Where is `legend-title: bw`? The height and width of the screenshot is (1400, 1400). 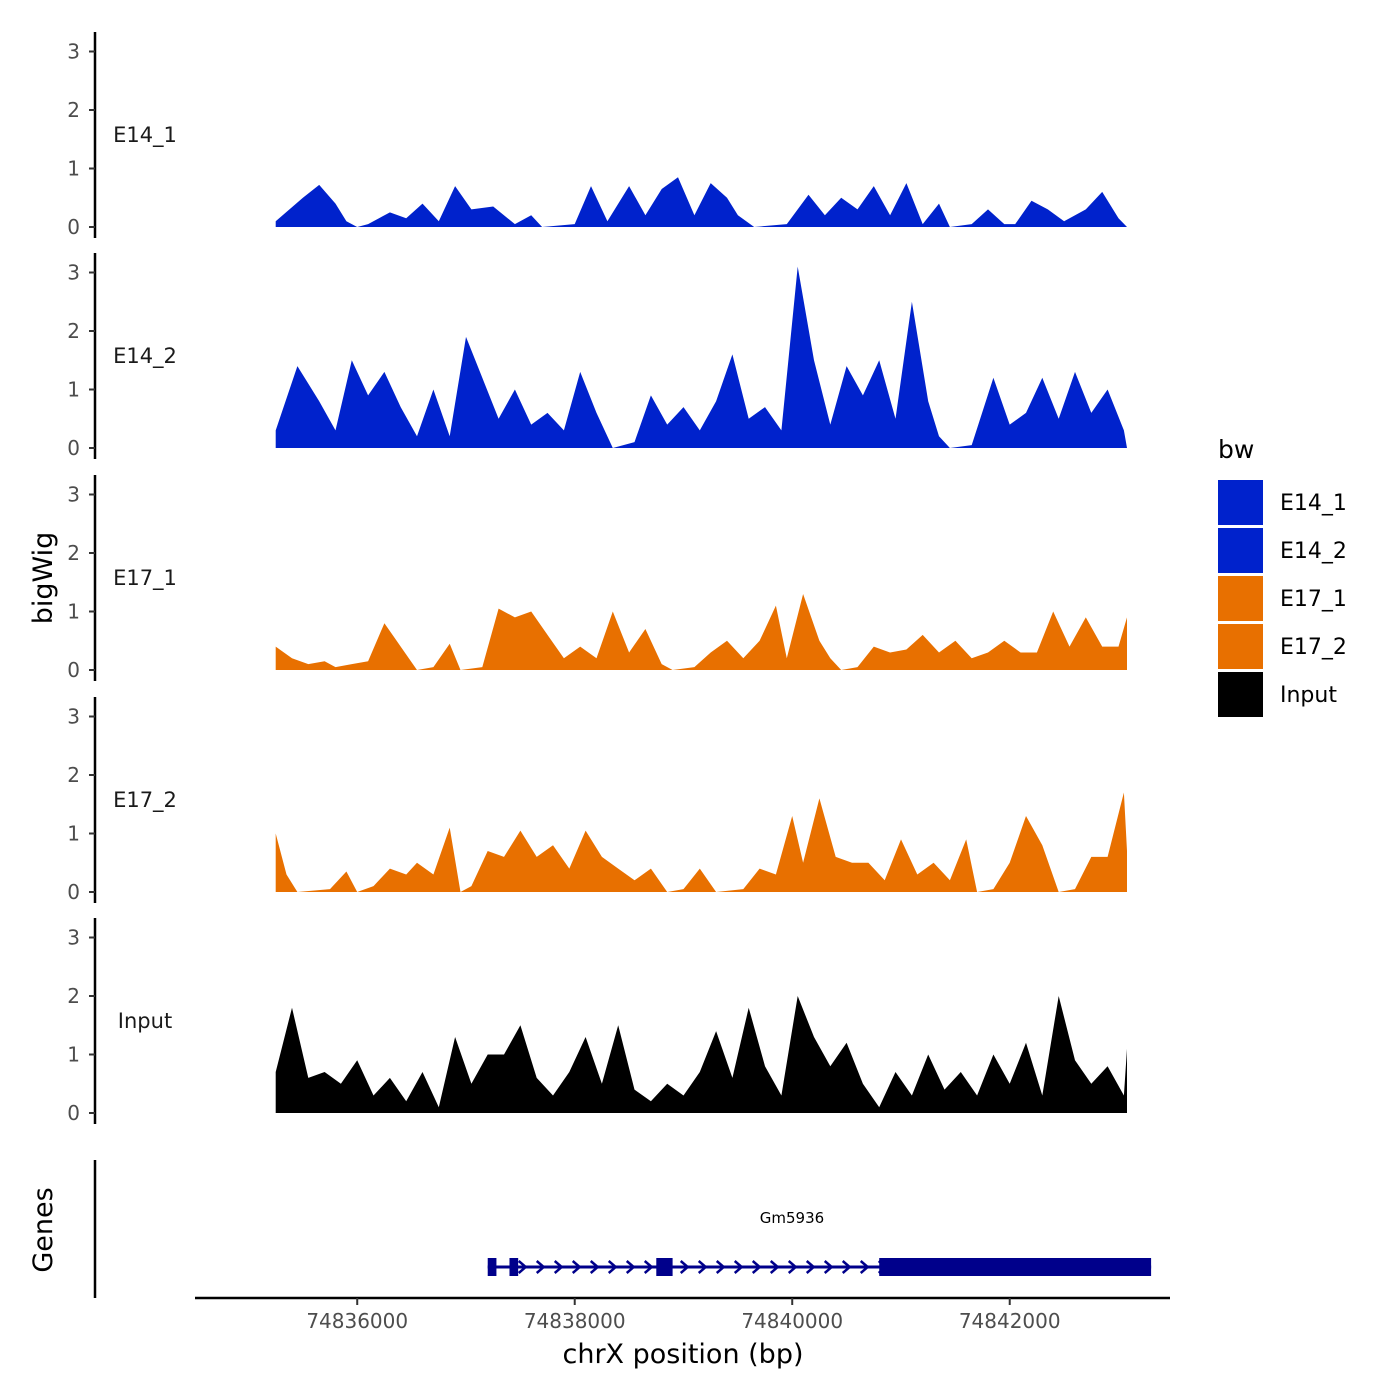
legend-title: bw is located at coordinates (1236, 449).